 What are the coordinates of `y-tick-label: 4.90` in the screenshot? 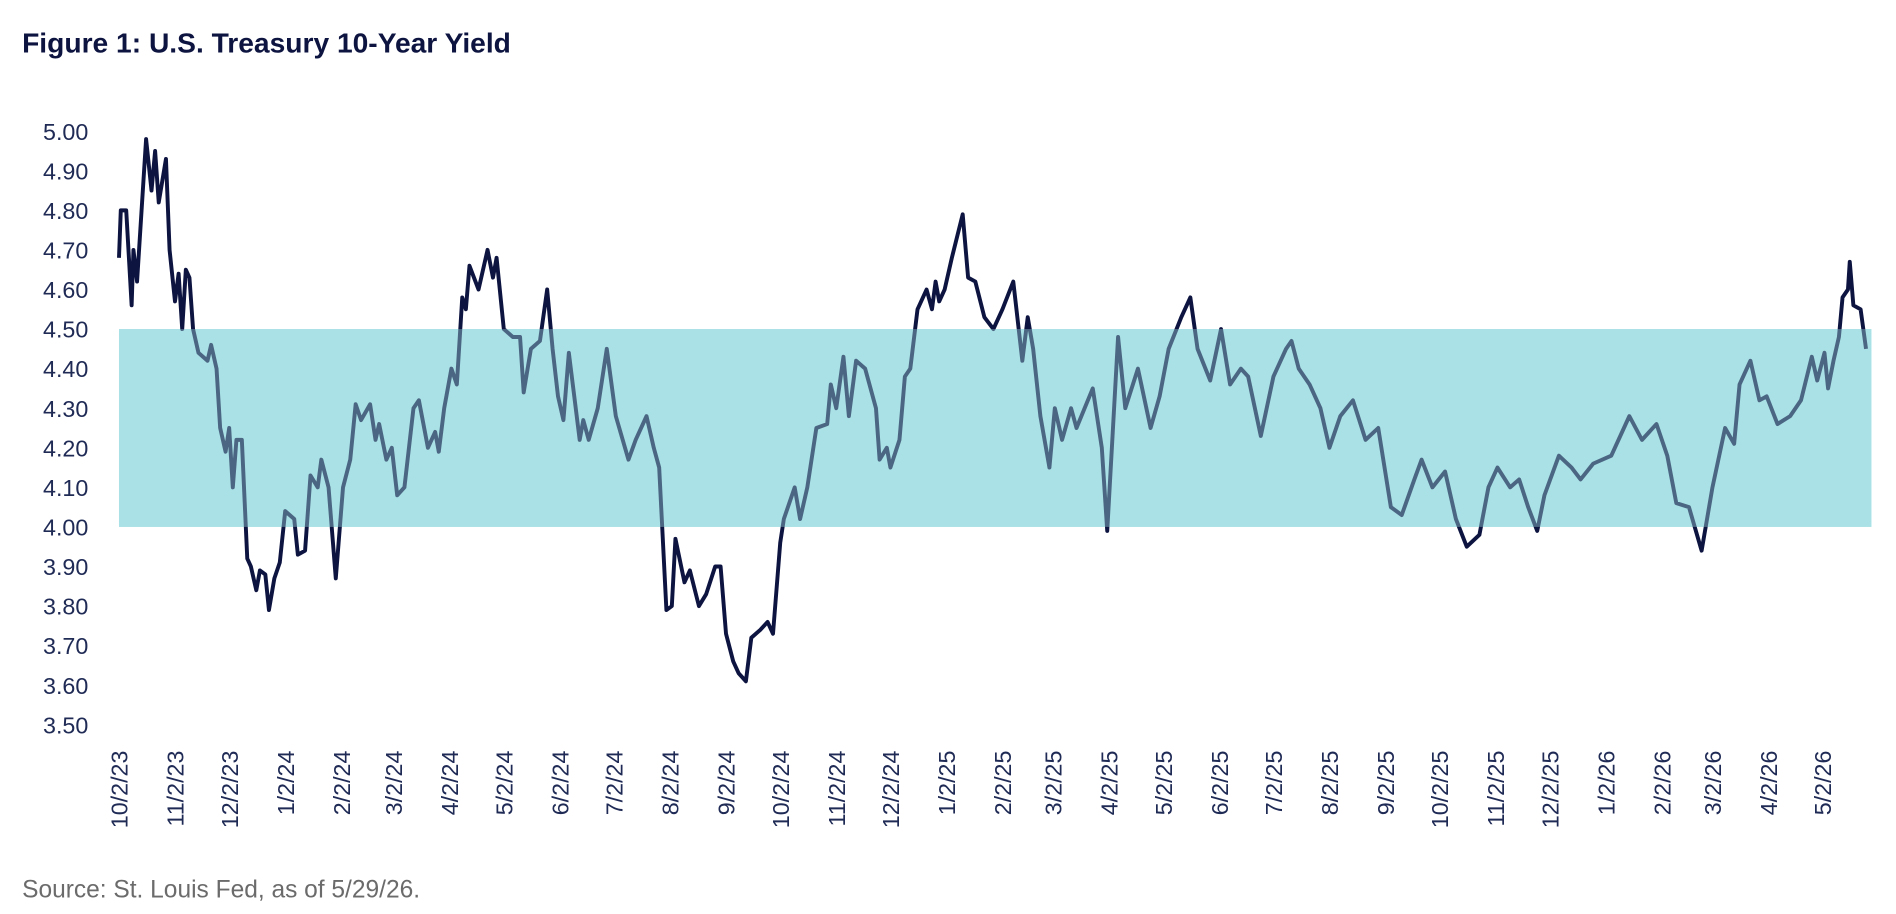 It's located at (65, 171).